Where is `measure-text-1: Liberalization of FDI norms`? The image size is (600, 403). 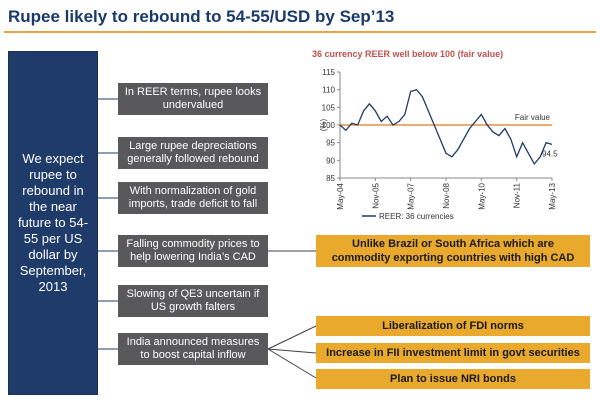
measure-text-1: Liberalization of FDI norms is located at coordinates (453, 326).